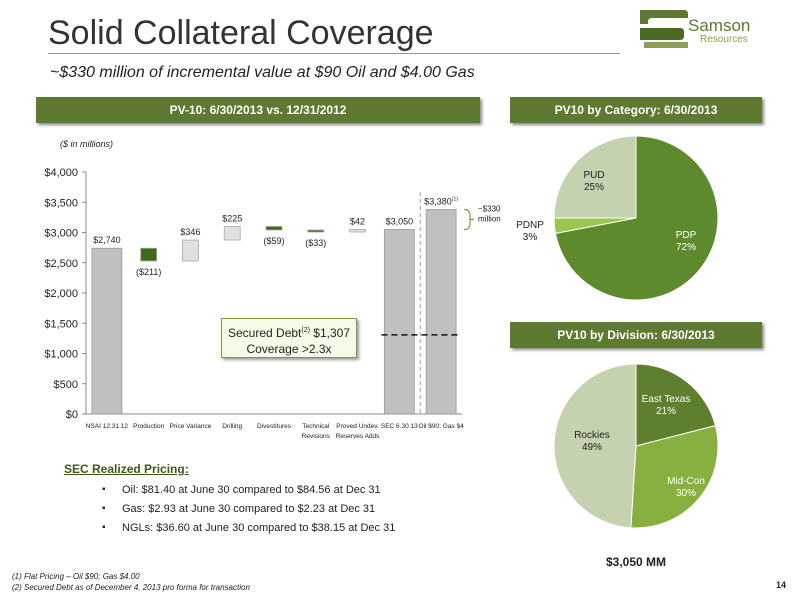 This screenshot has width=800, height=600. What do you see at coordinates (273, 241) in the screenshot?
I see `bar-value-label: ($59)` at bounding box center [273, 241].